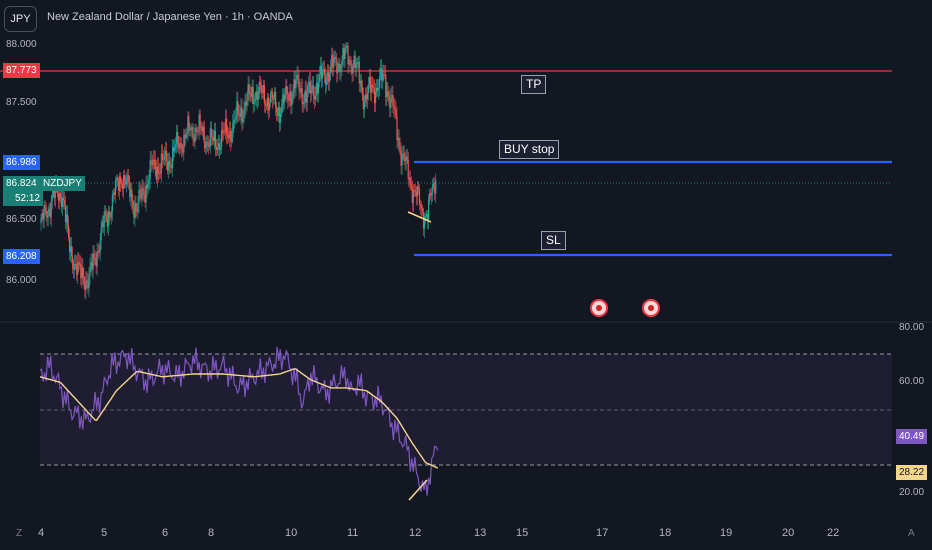 Image resolution: width=932 pixels, height=550 pixels. I want to click on time-axis-label: 18, so click(665, 533).